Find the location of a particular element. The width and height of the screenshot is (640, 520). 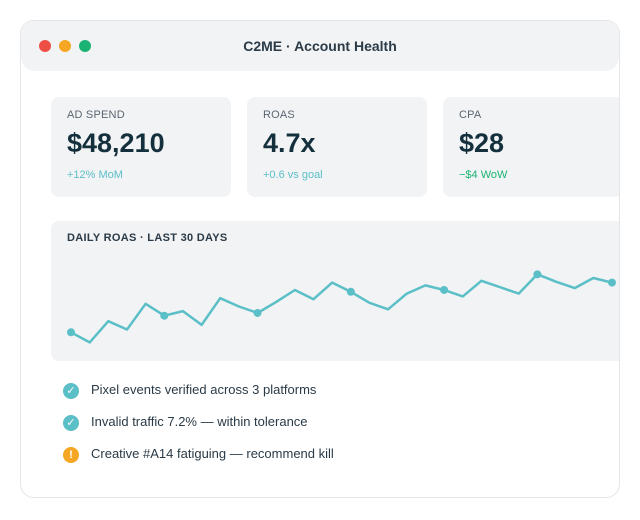

metric-card-cpa: CPA $28 −$4 WoW is located at coordinates (531, 147).